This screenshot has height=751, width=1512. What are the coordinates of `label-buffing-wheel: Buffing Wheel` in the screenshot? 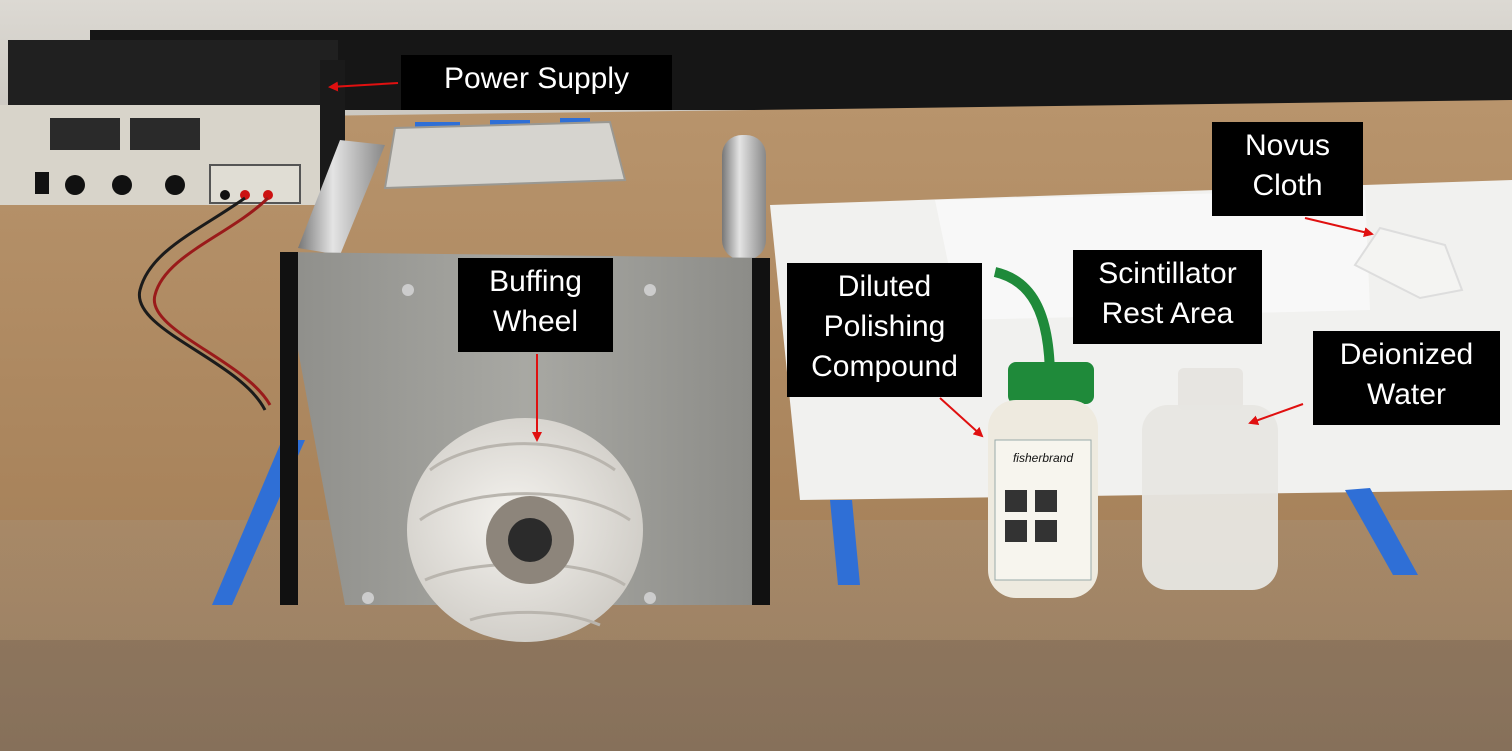 It's located at (535, 305).